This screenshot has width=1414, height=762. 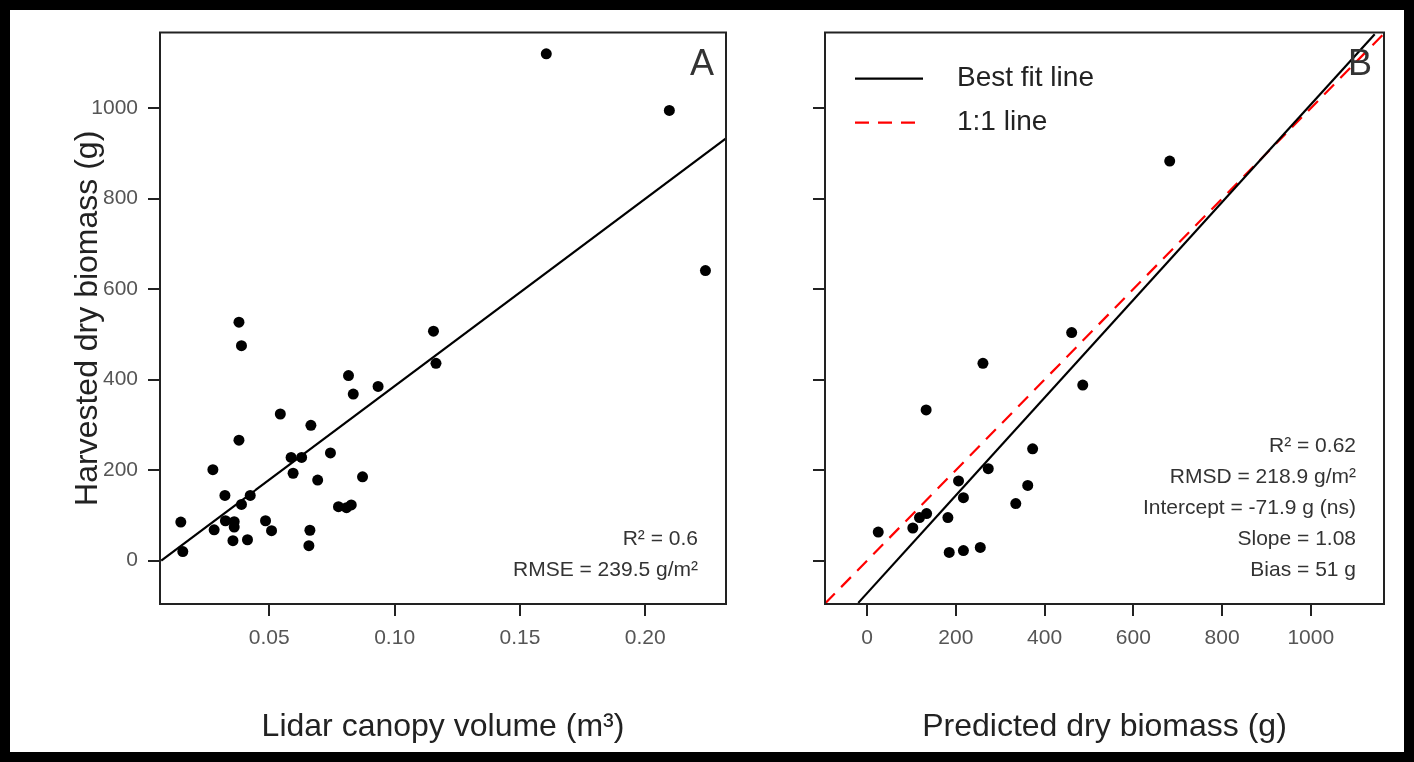 What do you see at coordinates (1296, 537) in the screenshot?
I see `annotation: Slope = 1.08` at bounding box center [1296, 537].